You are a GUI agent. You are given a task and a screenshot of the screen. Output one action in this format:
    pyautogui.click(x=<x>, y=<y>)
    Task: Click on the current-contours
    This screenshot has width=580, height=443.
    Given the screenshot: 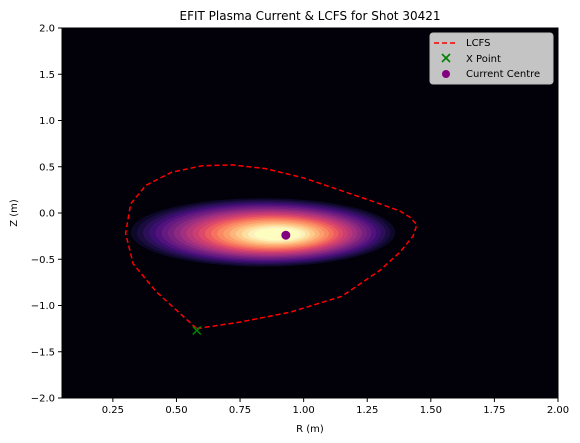 What is the action you would take?
    pyautogui.click(x=263, y=232)
    